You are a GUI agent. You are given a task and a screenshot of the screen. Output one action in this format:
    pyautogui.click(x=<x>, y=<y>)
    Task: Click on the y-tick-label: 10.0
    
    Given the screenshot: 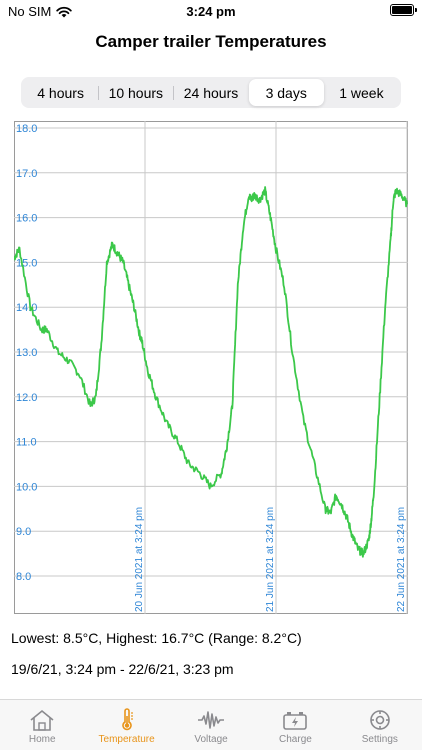 What is the action you would take?
    pyautogui.click(x=26, y=487)
    